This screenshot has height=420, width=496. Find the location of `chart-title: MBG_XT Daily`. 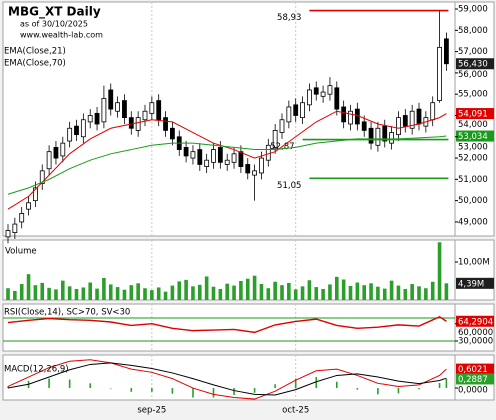

chart-title: MBG_XT Daily is located at coordinates (54, 12).